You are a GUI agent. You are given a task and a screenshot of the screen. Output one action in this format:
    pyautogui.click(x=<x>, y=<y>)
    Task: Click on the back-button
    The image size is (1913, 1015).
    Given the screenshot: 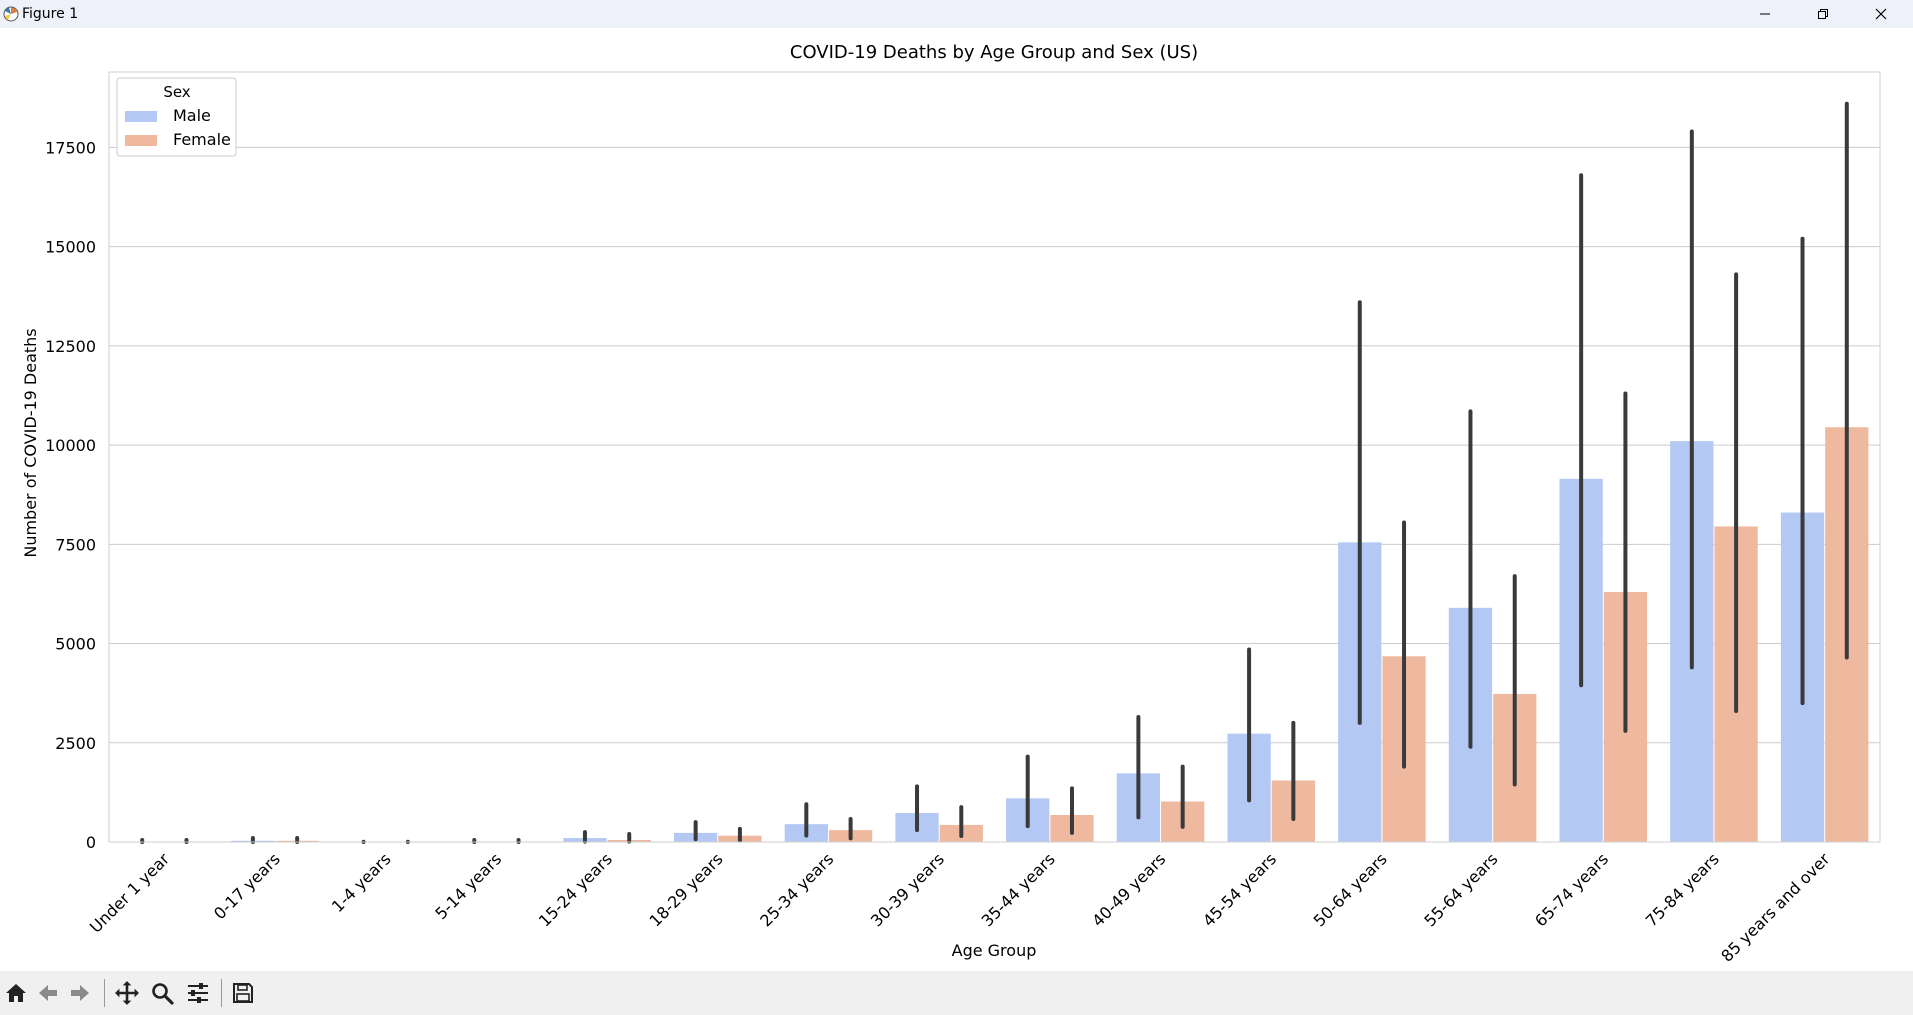 What is the action you would take?
    pyautogui.click(x=48, y=993)
    